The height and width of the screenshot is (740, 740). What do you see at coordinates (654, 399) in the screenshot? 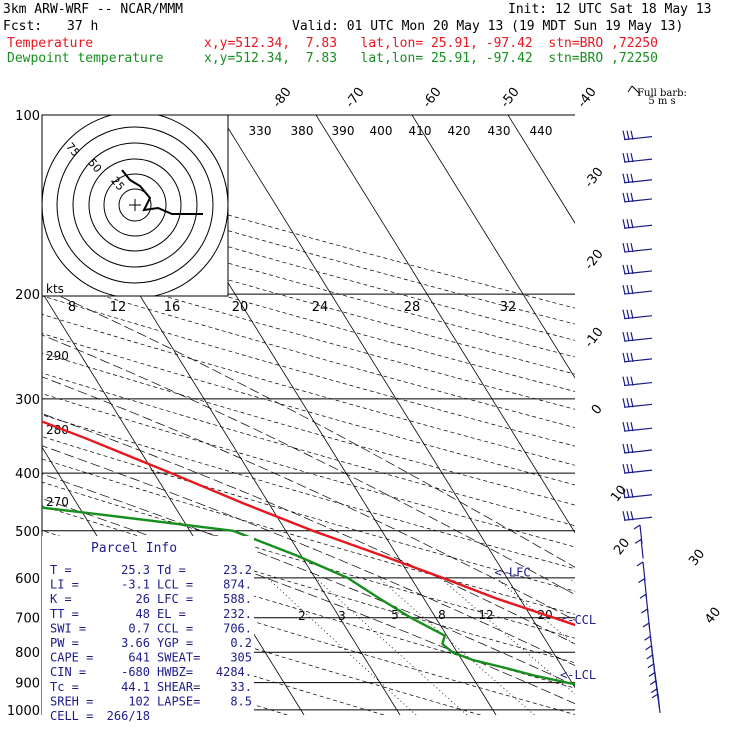
I see `wind-barbs: Full barb:5 m s` at bounding box center [654, 399].